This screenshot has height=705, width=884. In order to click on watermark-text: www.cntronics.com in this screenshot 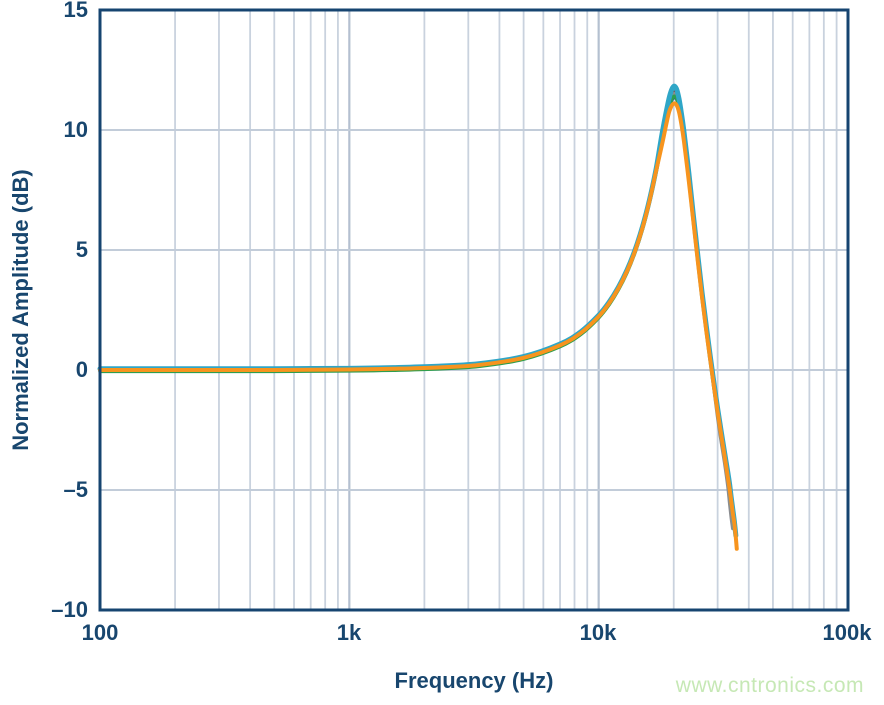, I will do `click(769, 685)`.